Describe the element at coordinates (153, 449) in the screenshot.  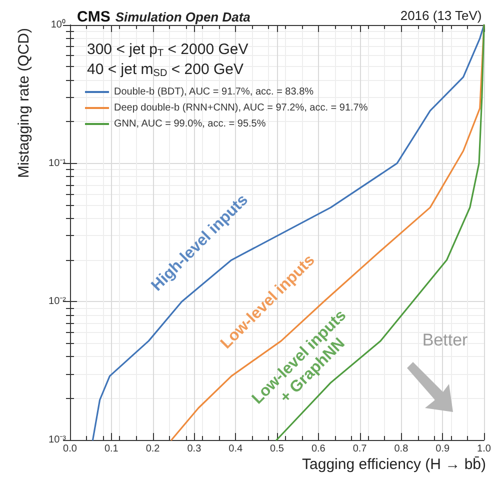
I see `x-tick-label: 0.2` at that location.